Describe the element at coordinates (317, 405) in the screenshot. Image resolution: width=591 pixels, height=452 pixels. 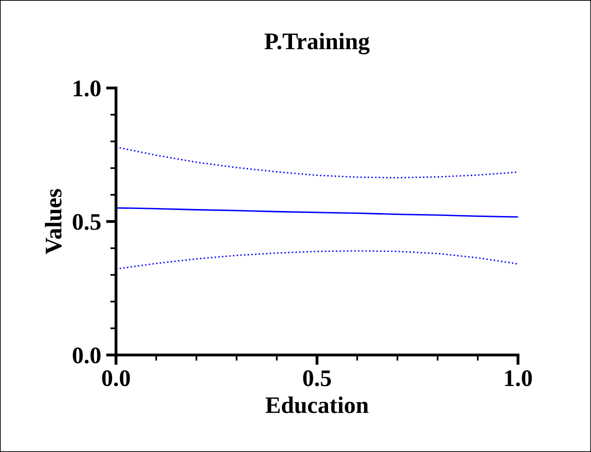
I see `x-axis-title: Education` at that location.